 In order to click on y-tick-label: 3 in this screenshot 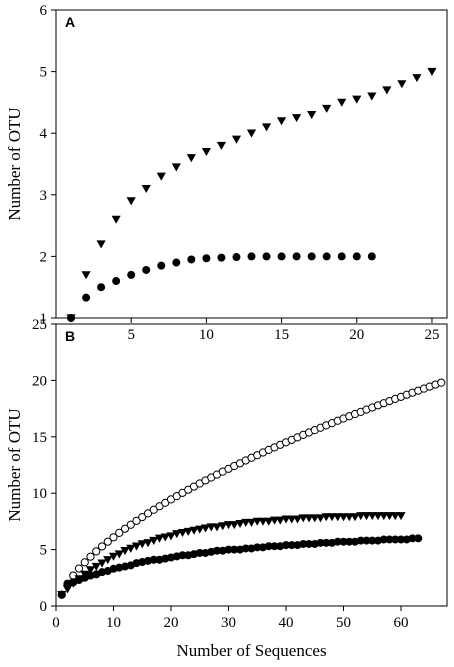, I will do `click(44, 196)`.